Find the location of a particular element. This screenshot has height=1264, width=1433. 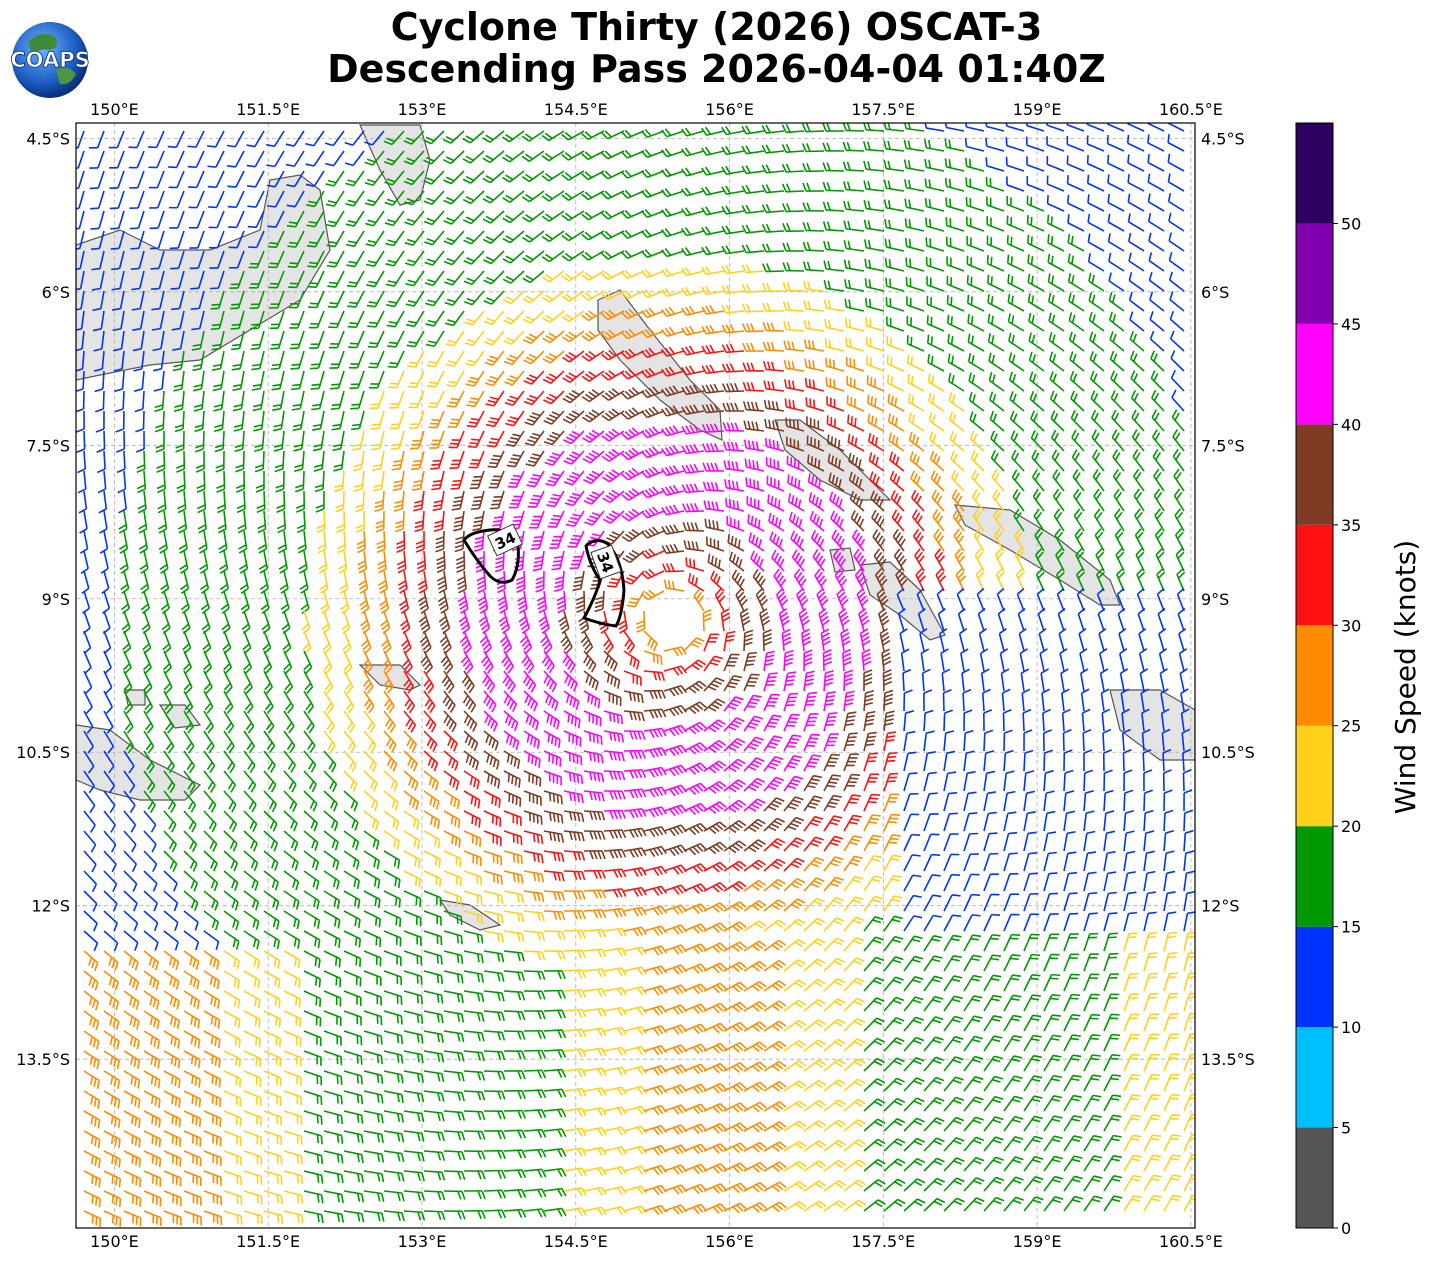

lat-tick-label-right: 7.5°S is located at coordinates (1223, 445).